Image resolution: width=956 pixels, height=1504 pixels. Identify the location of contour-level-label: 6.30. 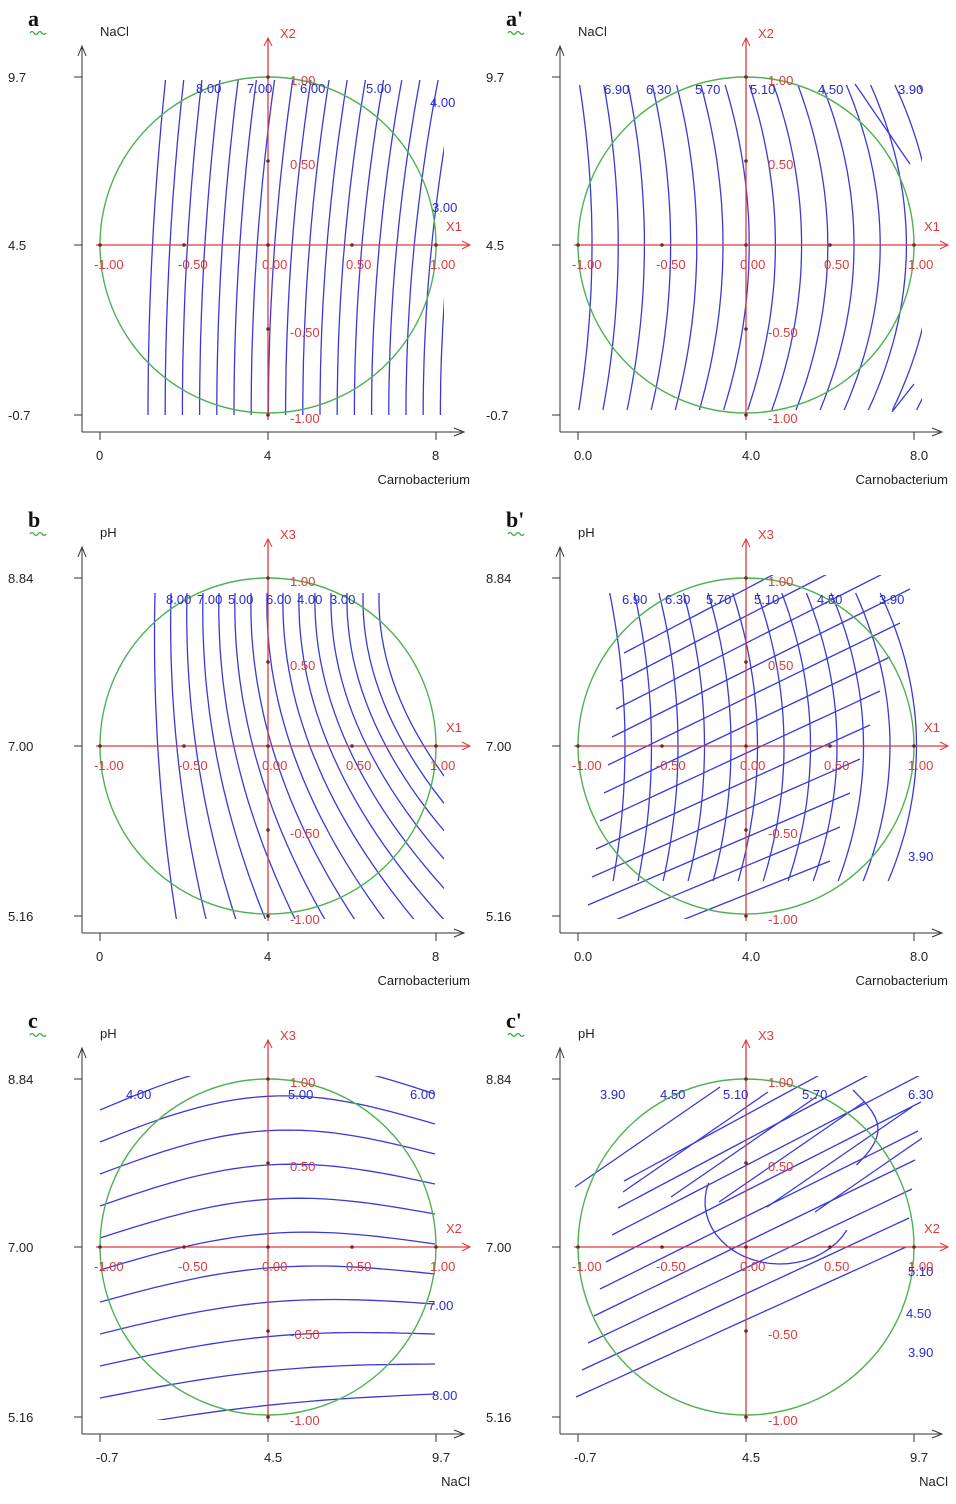
(677, 599).